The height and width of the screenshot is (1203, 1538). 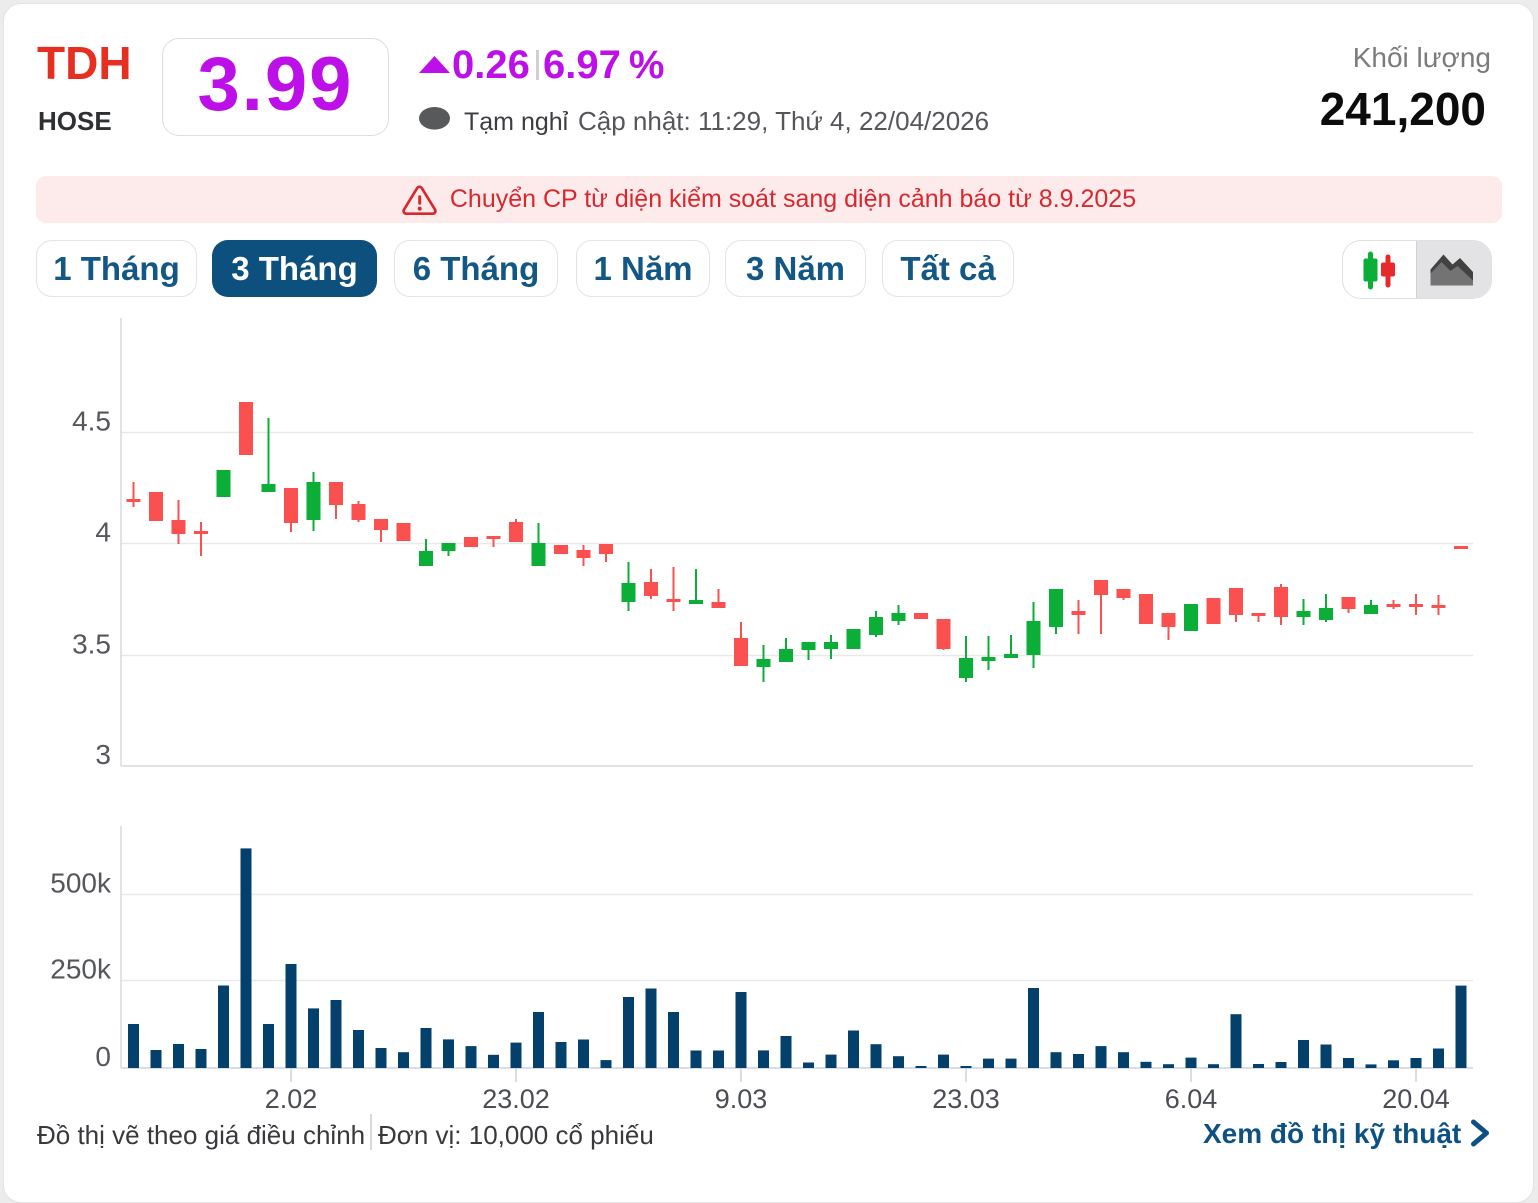 I want to click on svg-text: 6.04, so click(x=1191, y=1099).